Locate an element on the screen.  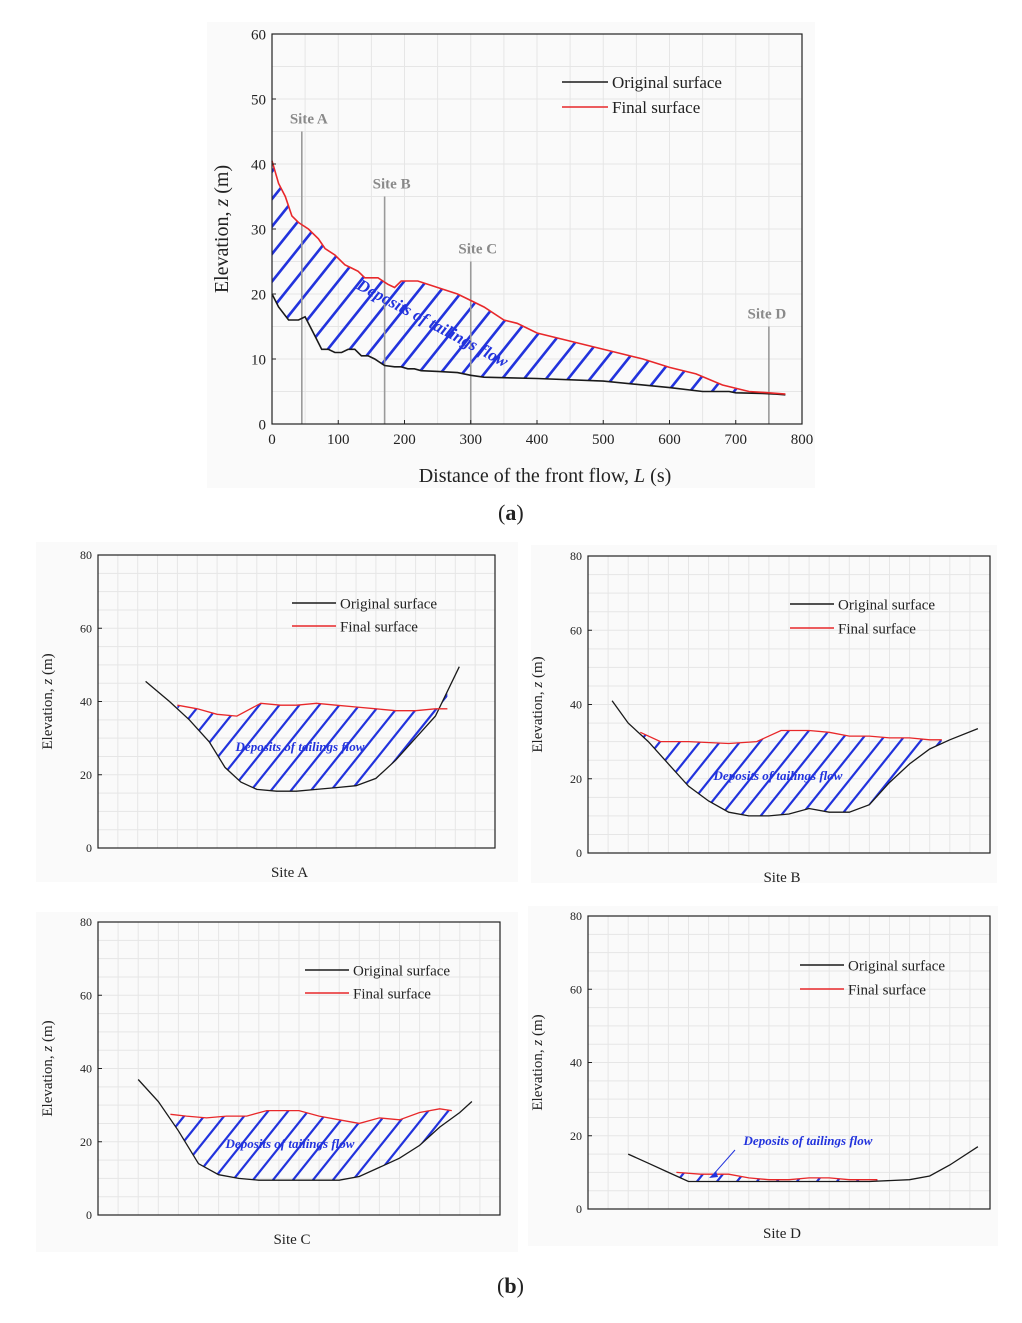
x-axis-label-text: Distance of the front flow, is located at coordinates (526, 476).